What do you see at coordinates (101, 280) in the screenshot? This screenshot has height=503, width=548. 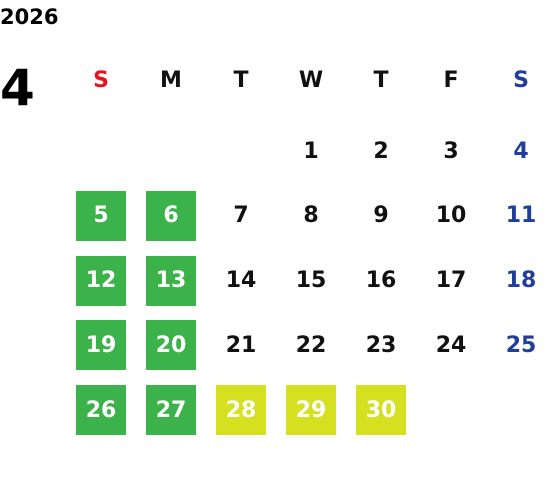 I see `day-cell: 12` at bounding box center [101, 280].